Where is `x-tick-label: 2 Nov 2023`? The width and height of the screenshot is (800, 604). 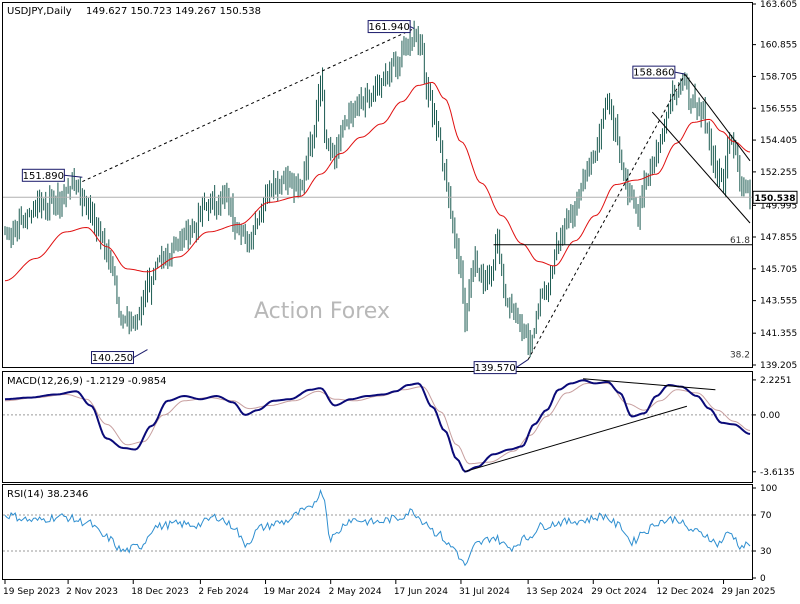
x-tick-label: 2 Nov 2023 is located at coordinates (92, 592).